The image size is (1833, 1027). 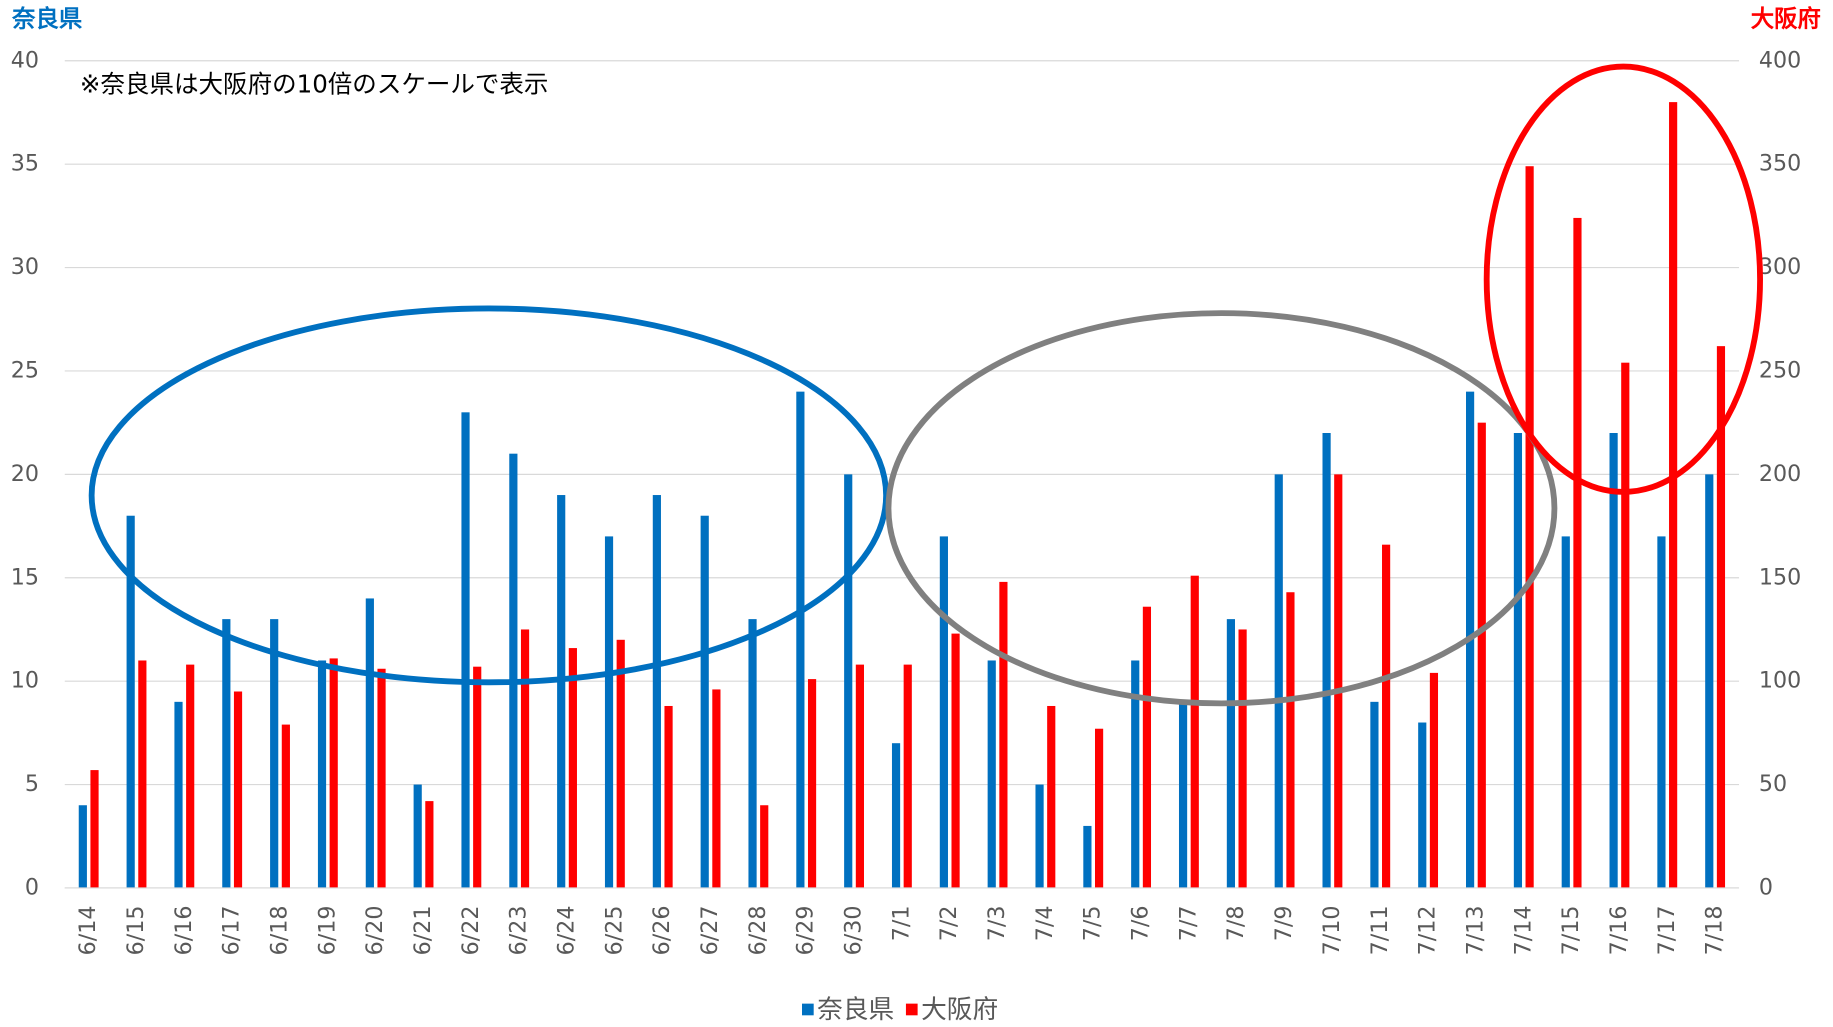 What do you see at coordinates (614, 930) in the screenshot?
I see `x-tick-label: 6/25` at bounding box center [614, 930].